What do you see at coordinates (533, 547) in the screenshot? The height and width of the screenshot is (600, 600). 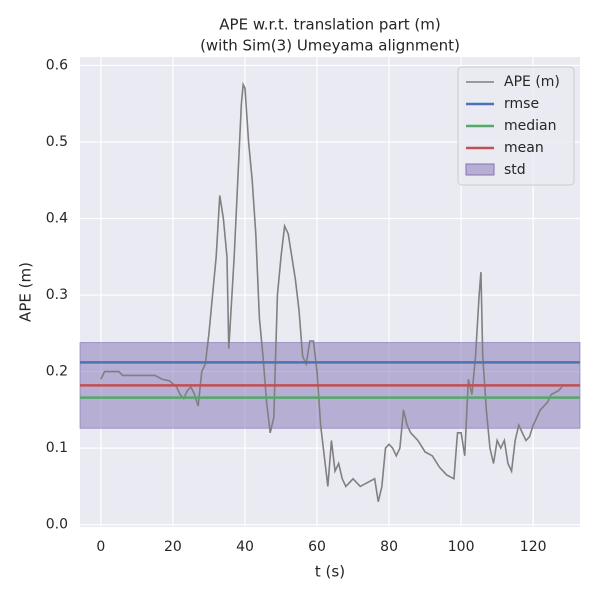 I see `x-tick-label: 120` at bounding box center [533, 547].